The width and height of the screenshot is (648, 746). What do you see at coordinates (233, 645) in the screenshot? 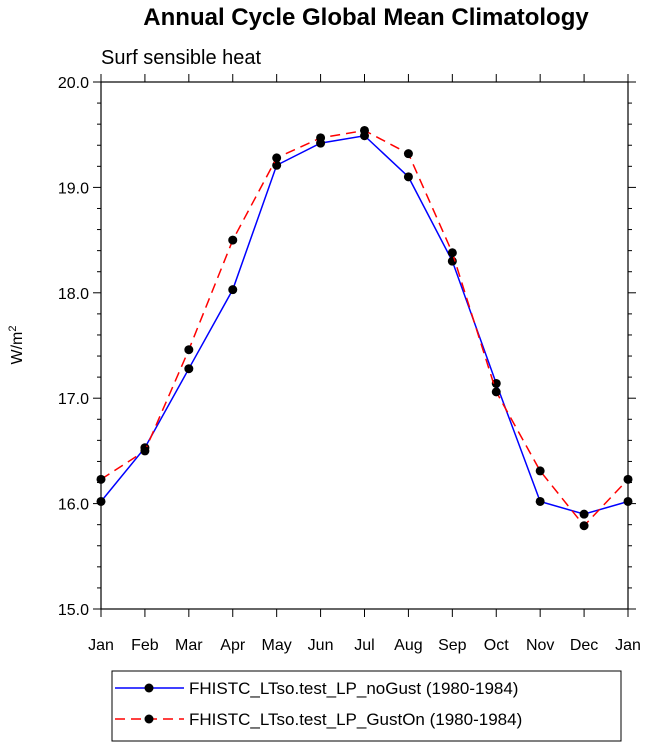
I see `x-tick-label: Apr` at bounding box center [233, 645].